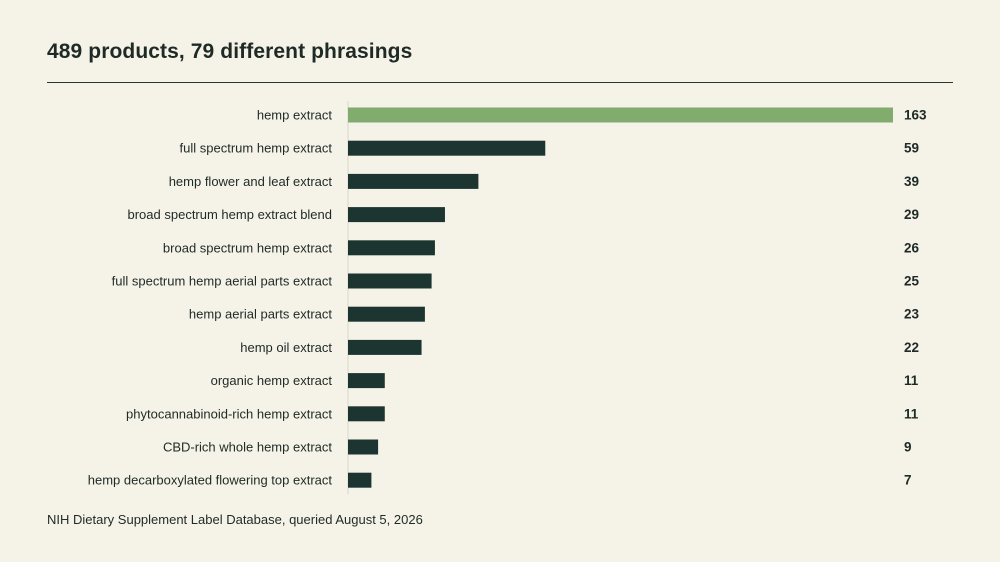 This screenshot has height=562, width=1000. Describe the element at coordinates (500, 82) in the screenshot. I see `title-divider` at that location.